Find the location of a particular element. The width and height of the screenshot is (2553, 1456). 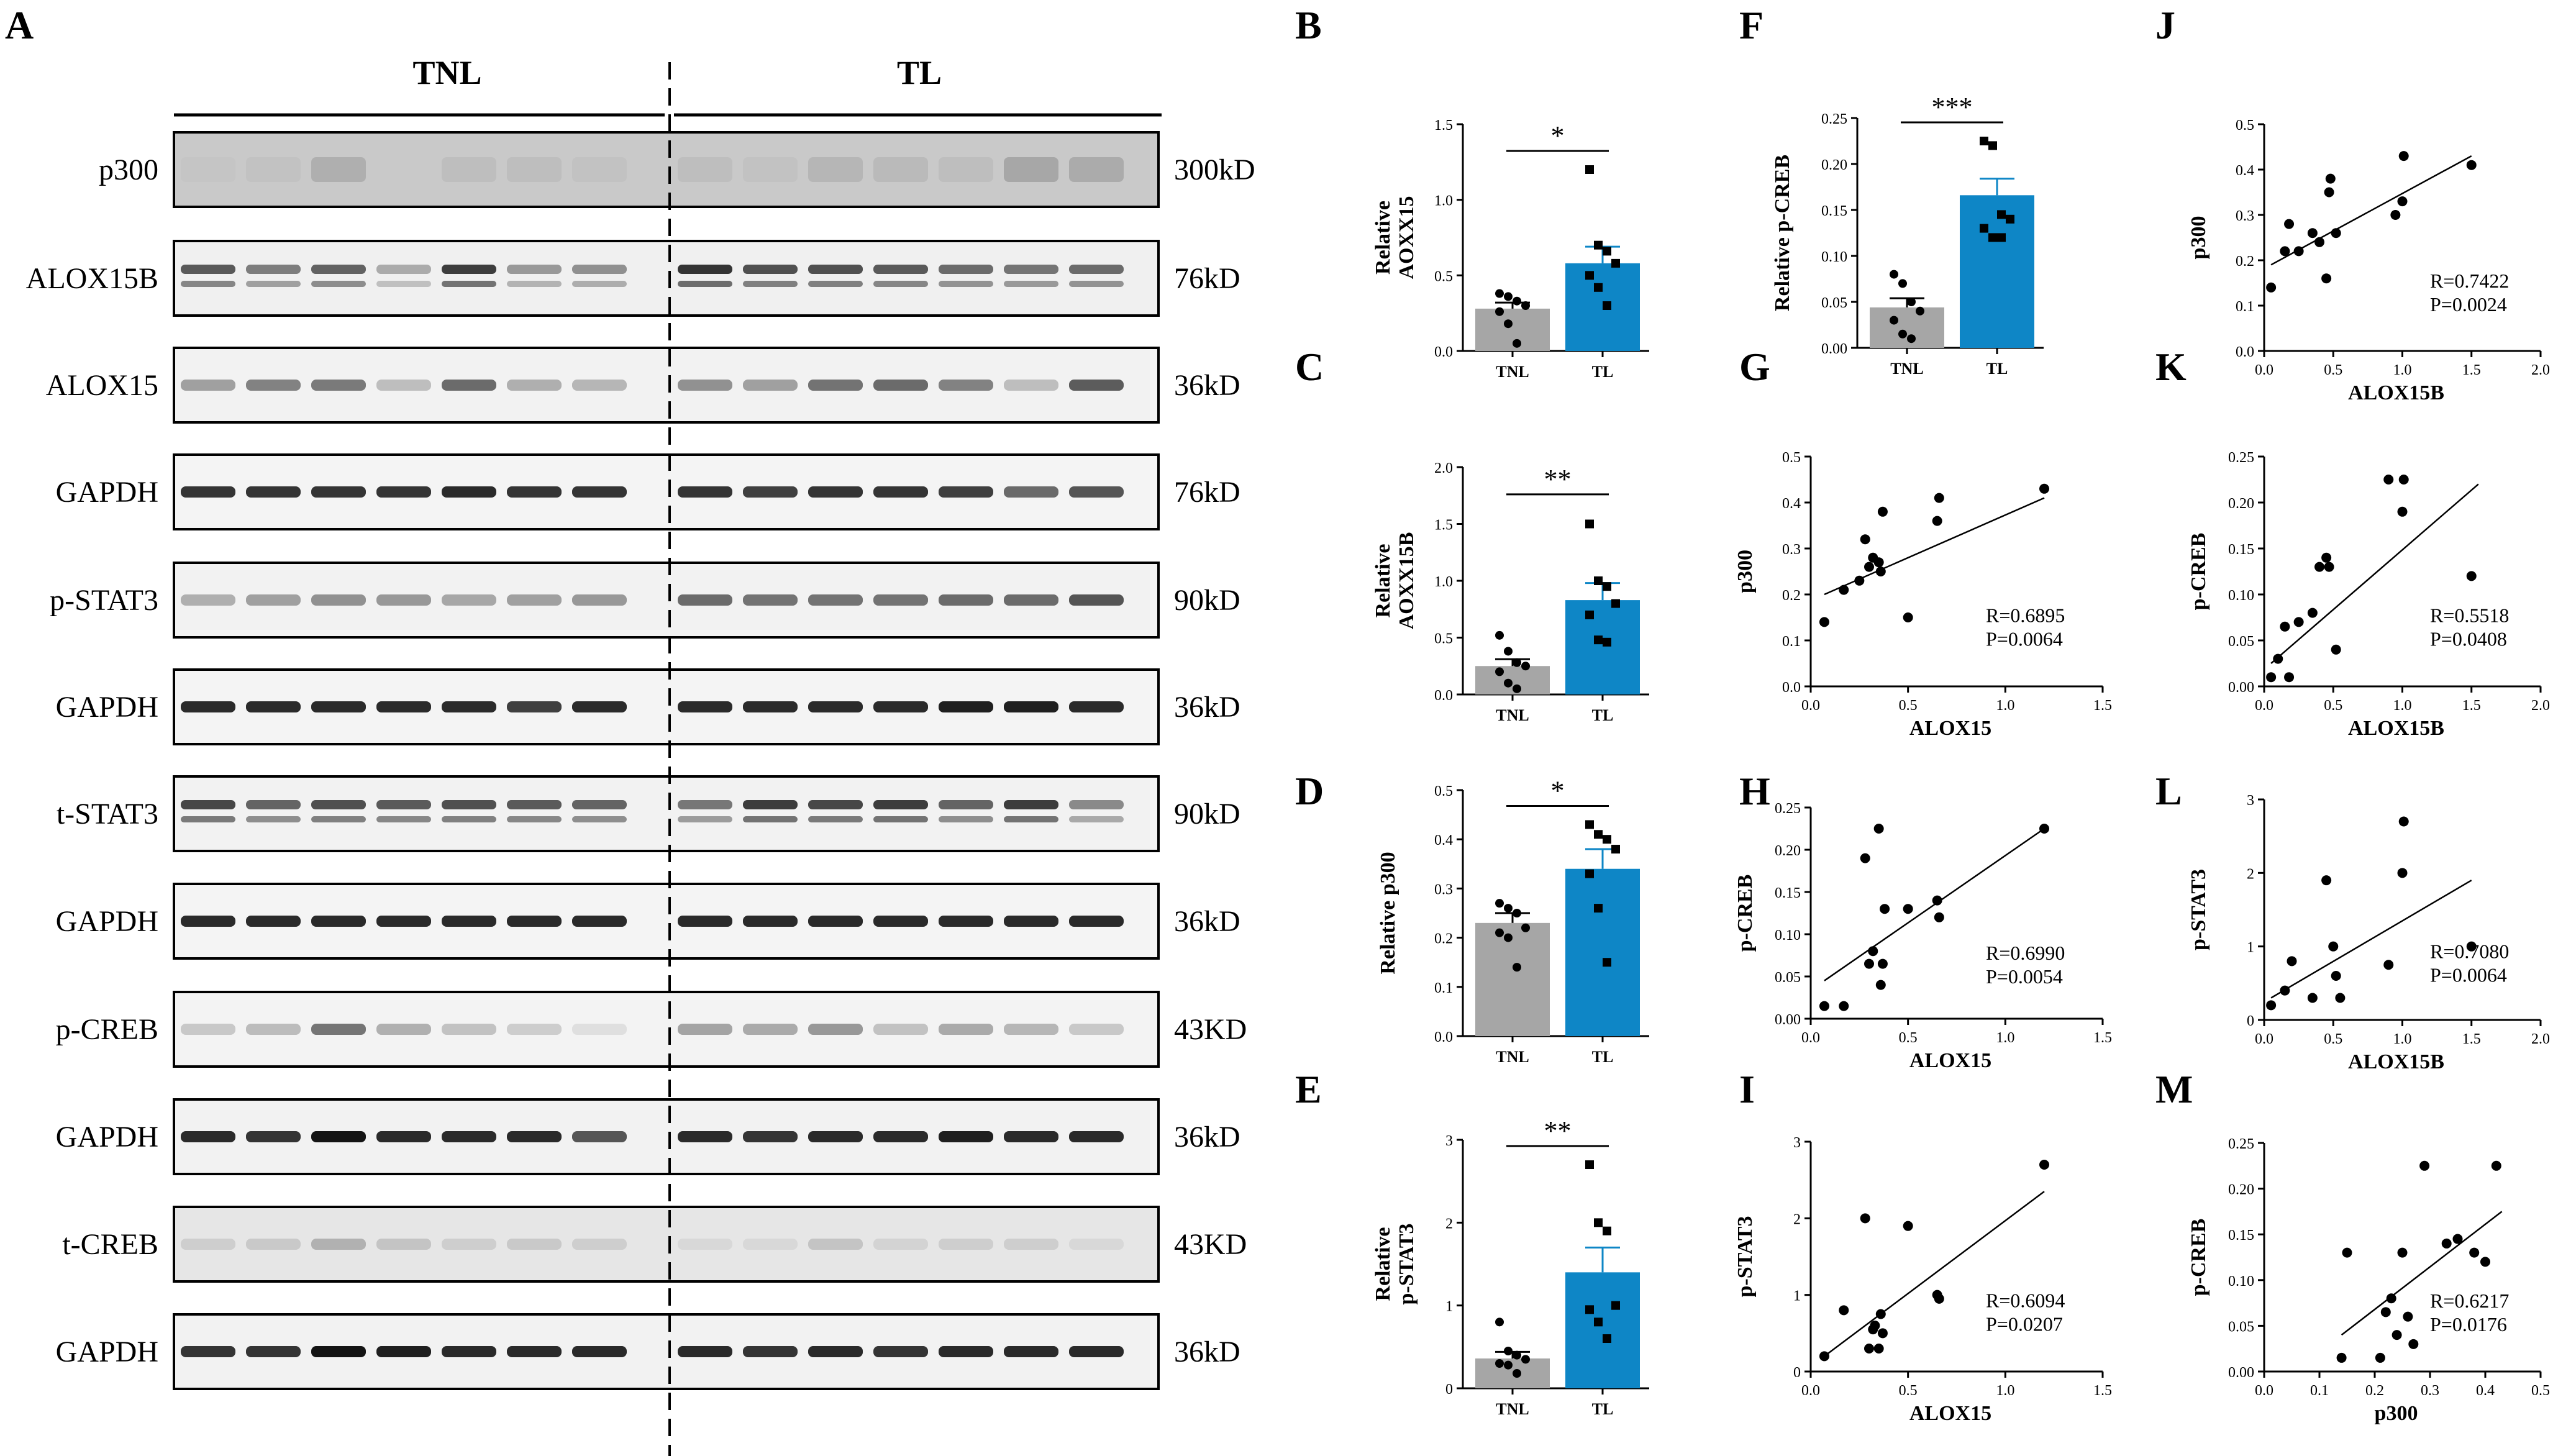

y-tick-label: 2.0 is located at coordinates (1444, 468).